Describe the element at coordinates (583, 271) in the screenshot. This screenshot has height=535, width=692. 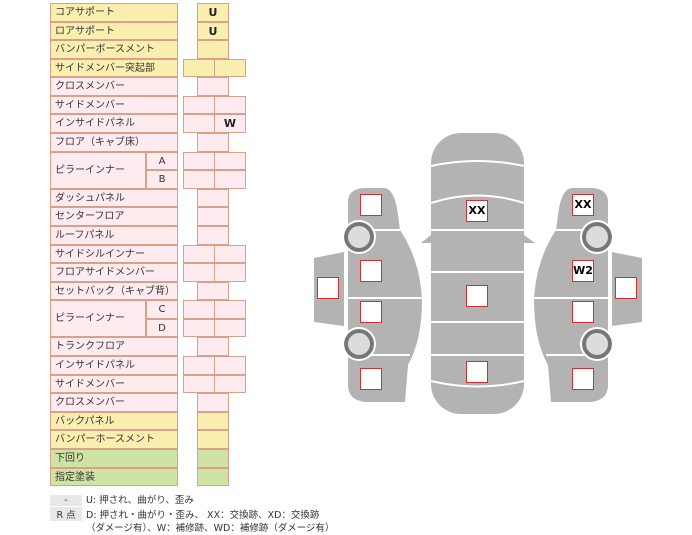
I see `mark-right-front-door: W2` at that location.